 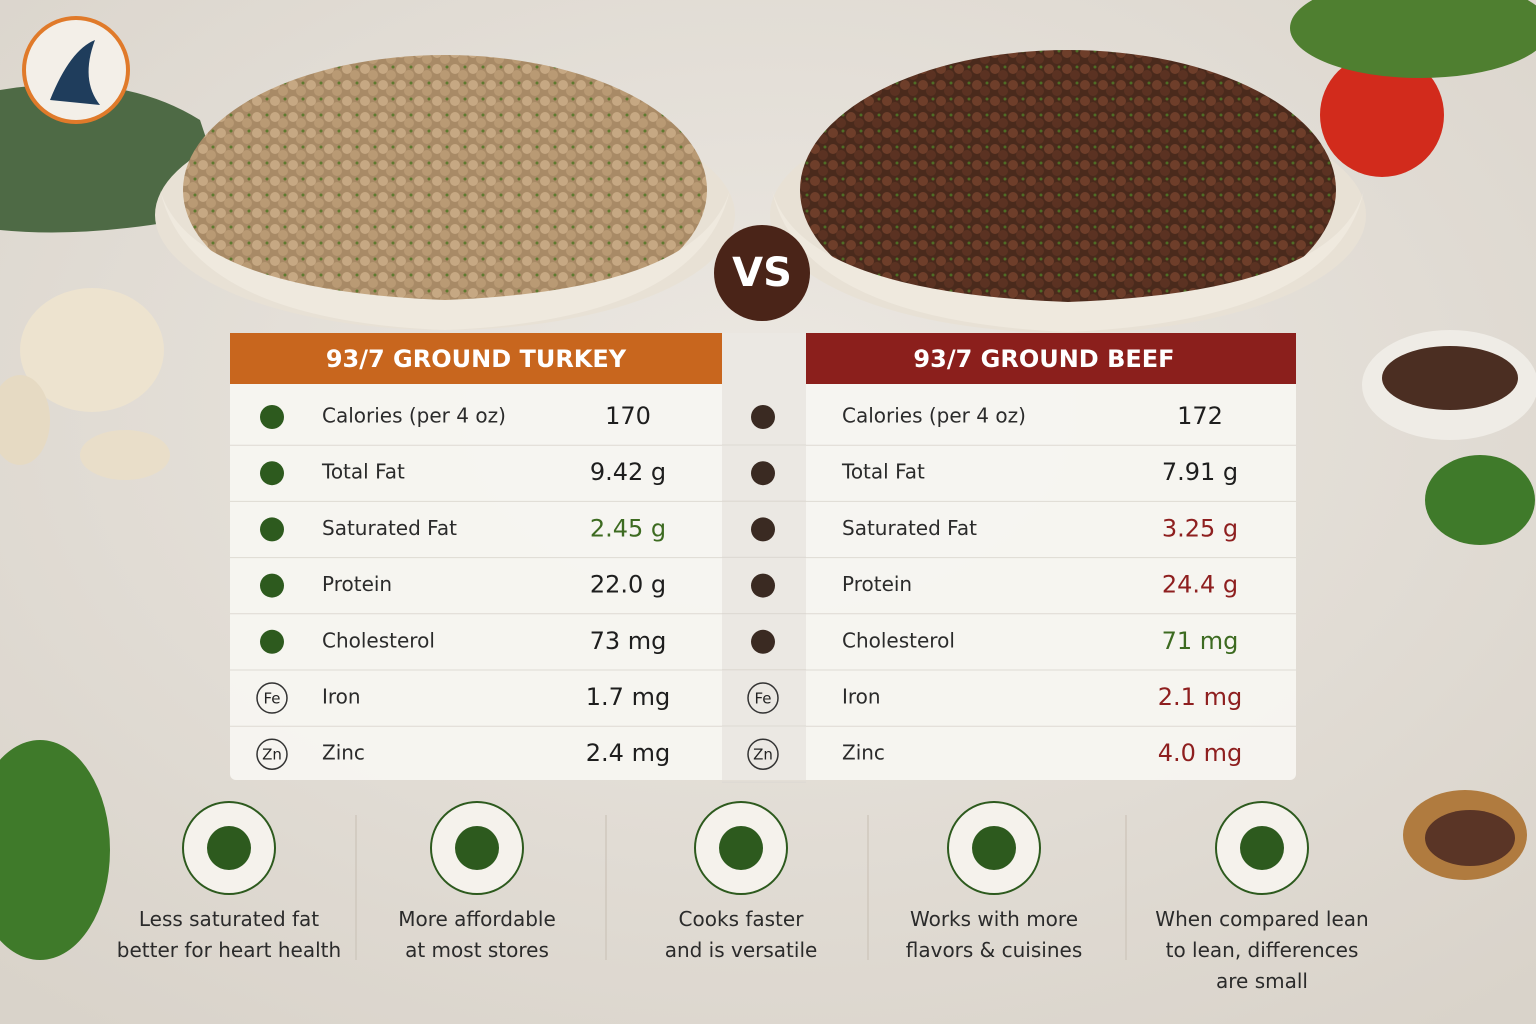 I want to click on turkey-title: 93/7 GROUND TURKEY, so click(x=476, y=359).